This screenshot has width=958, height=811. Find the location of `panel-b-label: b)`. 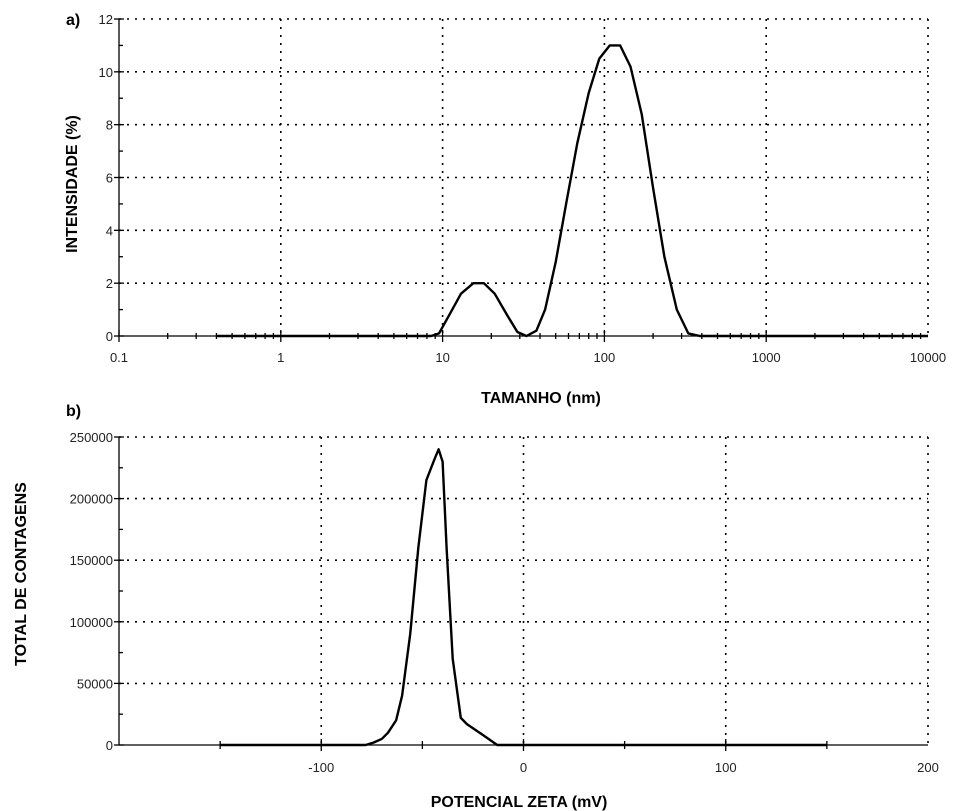

panel-b-label: b) is located at coordinates (73, 411).